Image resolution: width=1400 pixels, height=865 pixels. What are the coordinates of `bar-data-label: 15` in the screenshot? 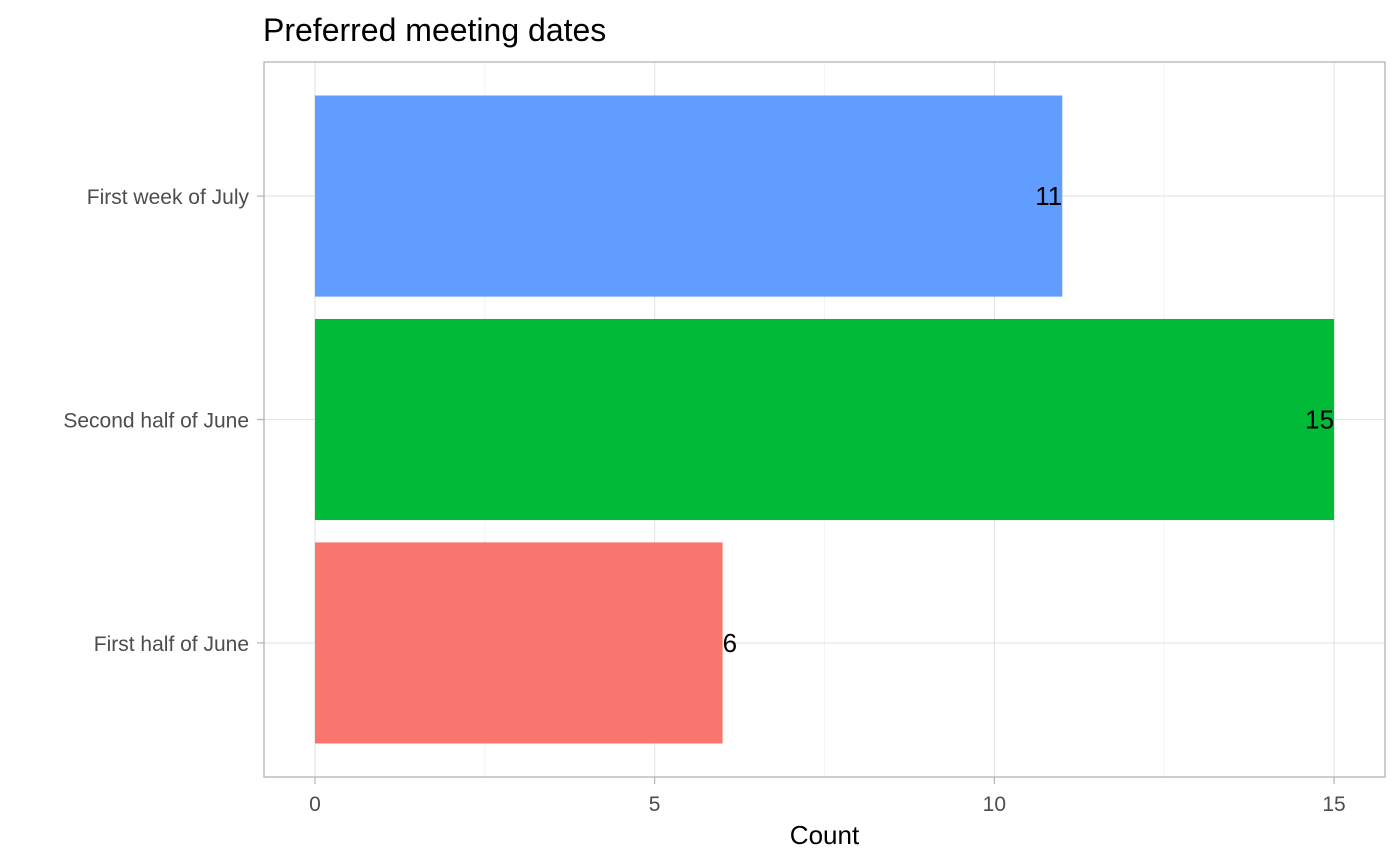 It's located at (1319, 420).